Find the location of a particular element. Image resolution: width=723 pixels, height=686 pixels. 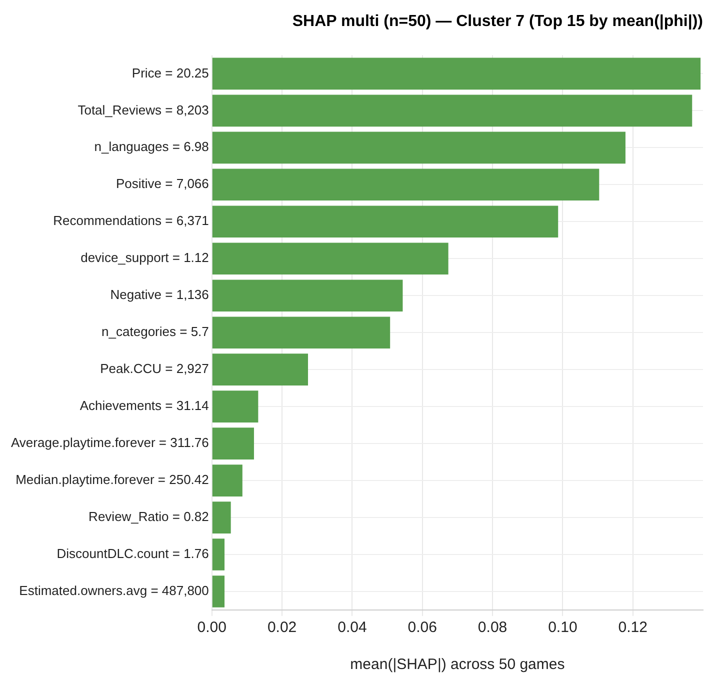

x-tick-label: 0.08 is located at coordinates (493, 627).